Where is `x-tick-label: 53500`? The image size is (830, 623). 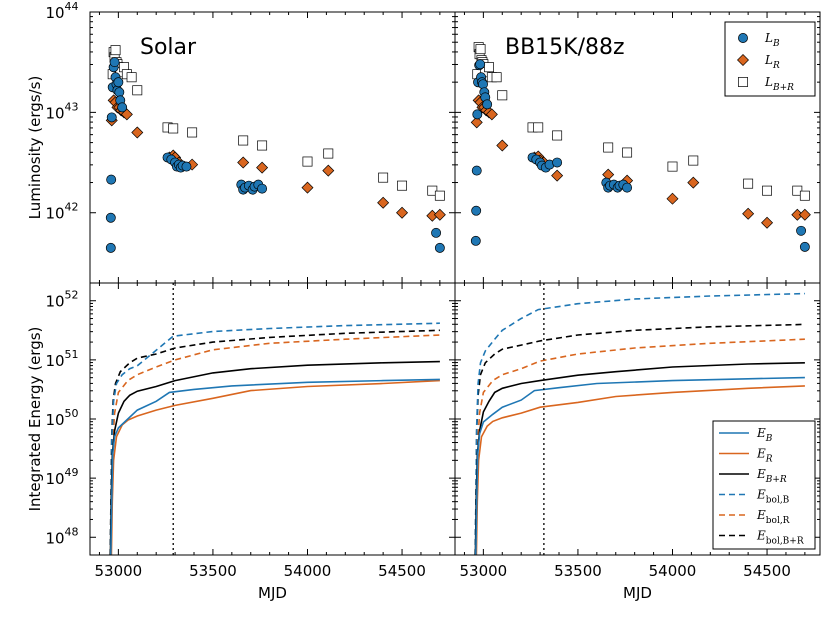
x-tick-label: 53500 is located at coordinates (578, 571).